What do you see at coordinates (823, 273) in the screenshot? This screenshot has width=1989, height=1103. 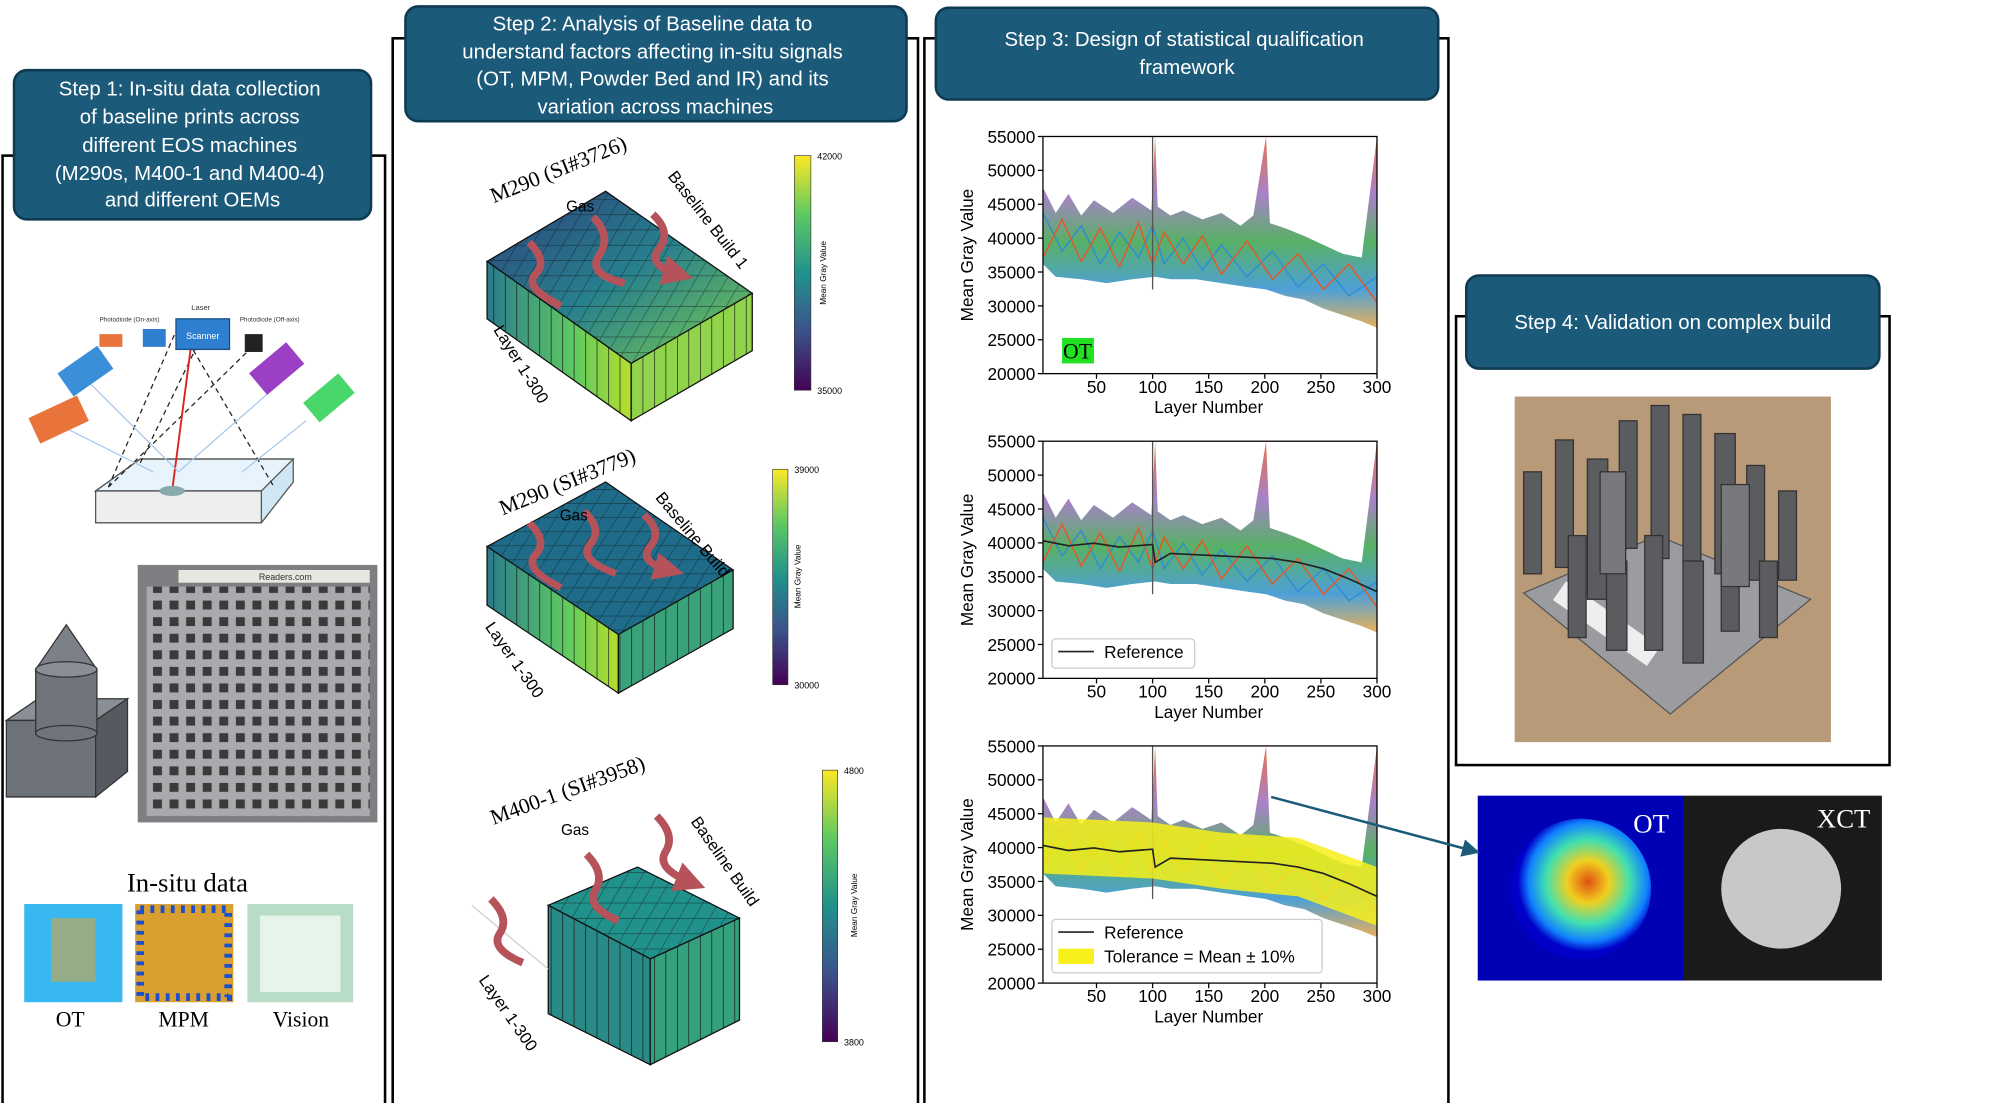 I see `colorbar-label: Mean Gray Value` at bounding box center [823, 273].